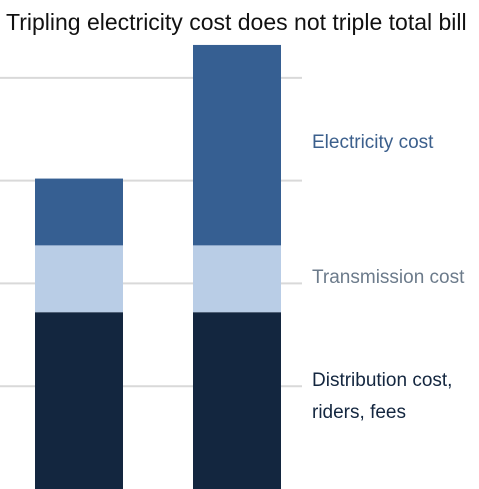  Describe the element at coordinates (79, 279) in the screenshot. I see `bar-1-transmission-segment` at that location.